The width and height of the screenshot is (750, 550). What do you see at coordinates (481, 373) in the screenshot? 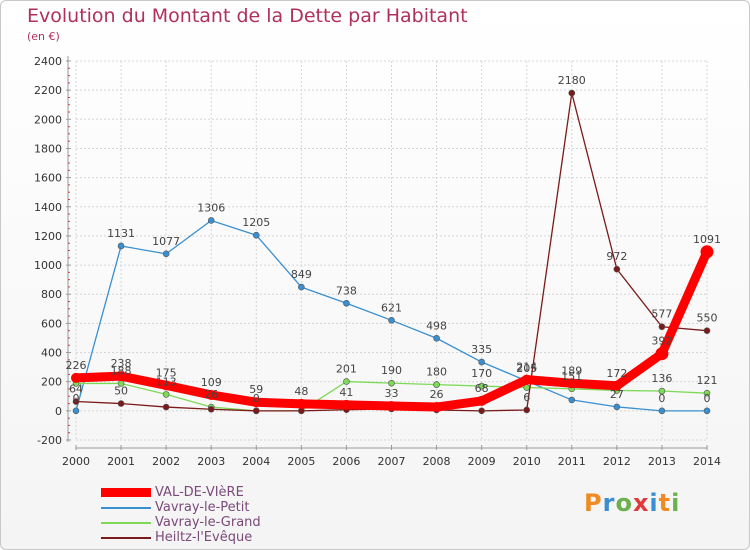
I see `data-label-vavray-le-grand: 170` at bounding box center [481, 373].